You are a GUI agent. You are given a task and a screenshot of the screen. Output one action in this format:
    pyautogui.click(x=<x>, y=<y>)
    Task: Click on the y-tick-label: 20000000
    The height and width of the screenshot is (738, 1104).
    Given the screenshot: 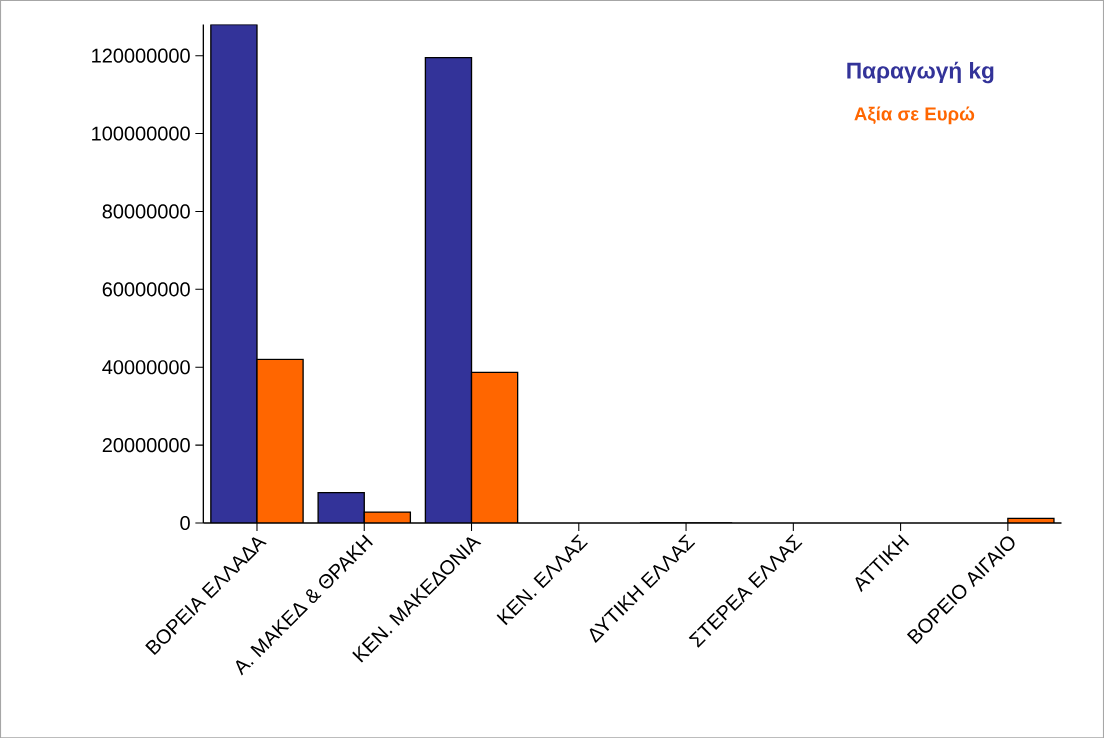 What is the action you would take?
    pyautogui.click(x=146, y=445)
    